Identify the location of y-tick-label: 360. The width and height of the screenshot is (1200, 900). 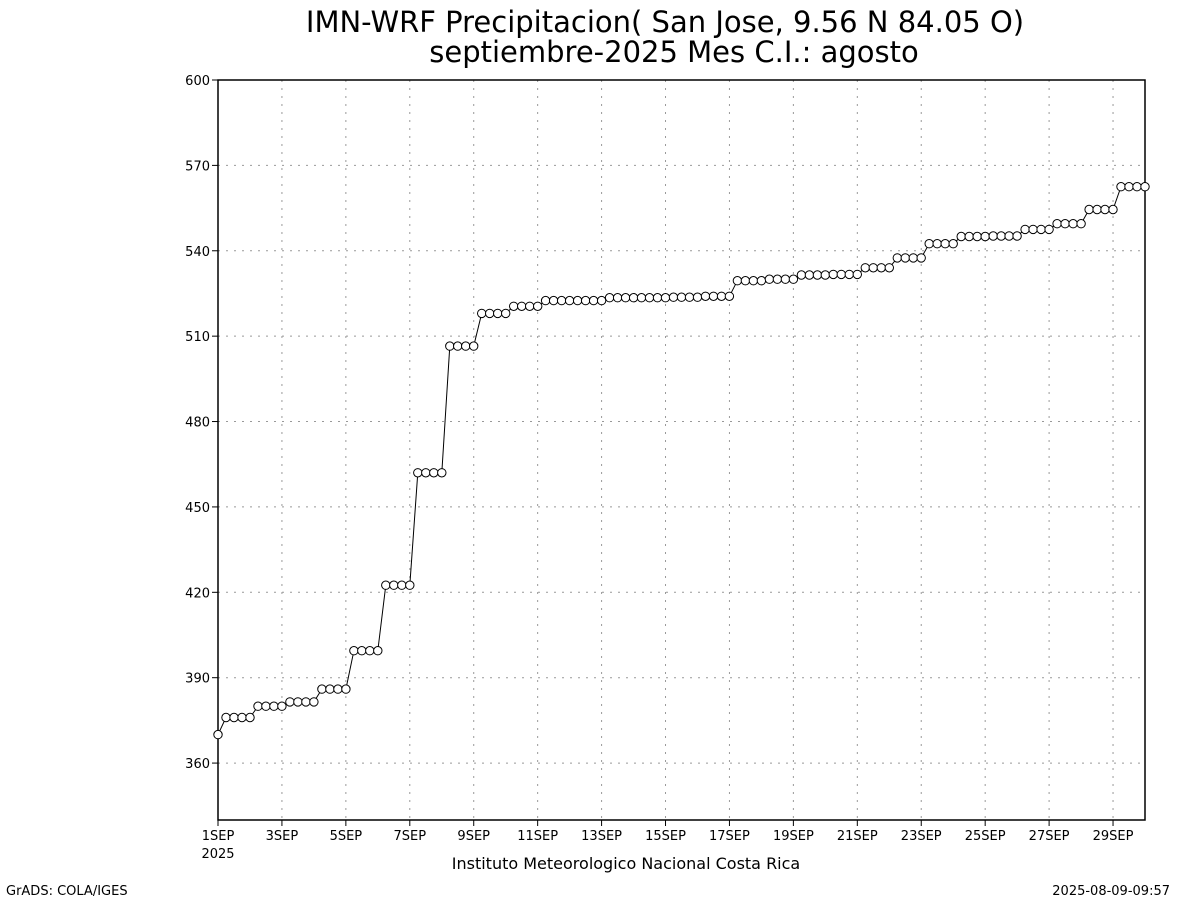
(197, 764).